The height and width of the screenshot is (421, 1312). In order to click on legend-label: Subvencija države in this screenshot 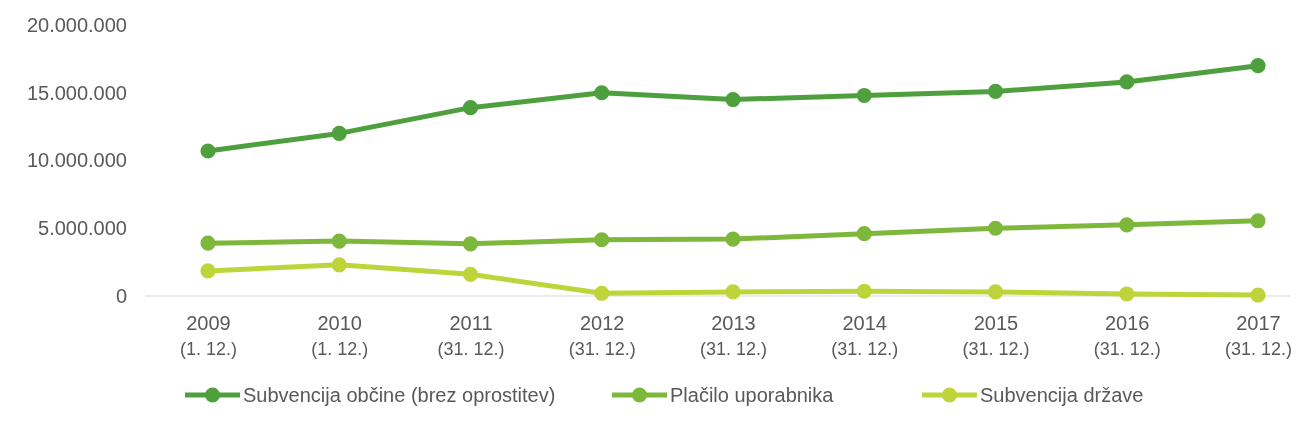, I will do `click(1062, 395)`.